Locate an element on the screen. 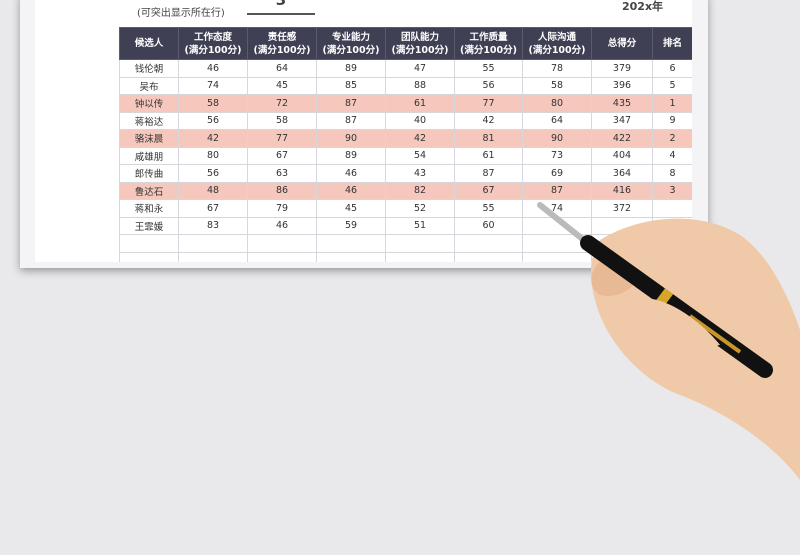 The width and height of the screenshot is (800, 555). column-name: 总得分 is located at coordinates (622, 43).